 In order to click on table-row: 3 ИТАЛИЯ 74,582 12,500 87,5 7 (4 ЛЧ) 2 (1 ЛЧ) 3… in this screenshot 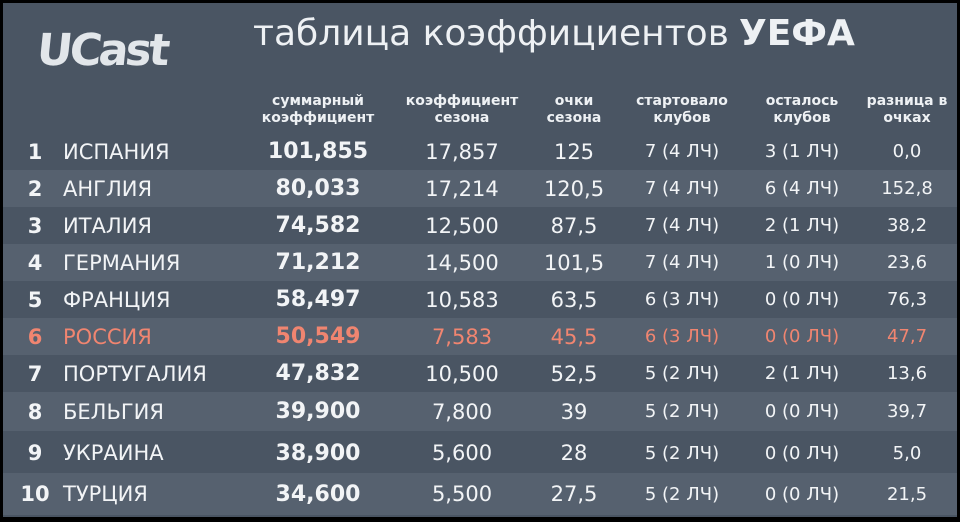, I will do `click(480, 225)`.